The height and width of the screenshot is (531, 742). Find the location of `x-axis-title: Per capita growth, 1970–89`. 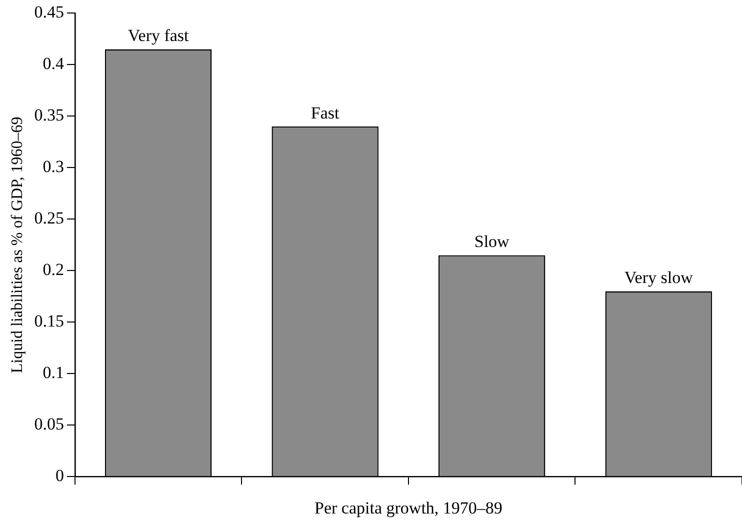

x-axis-title: Per capita growth, 1970–89 is located at coordinates (408, 508).